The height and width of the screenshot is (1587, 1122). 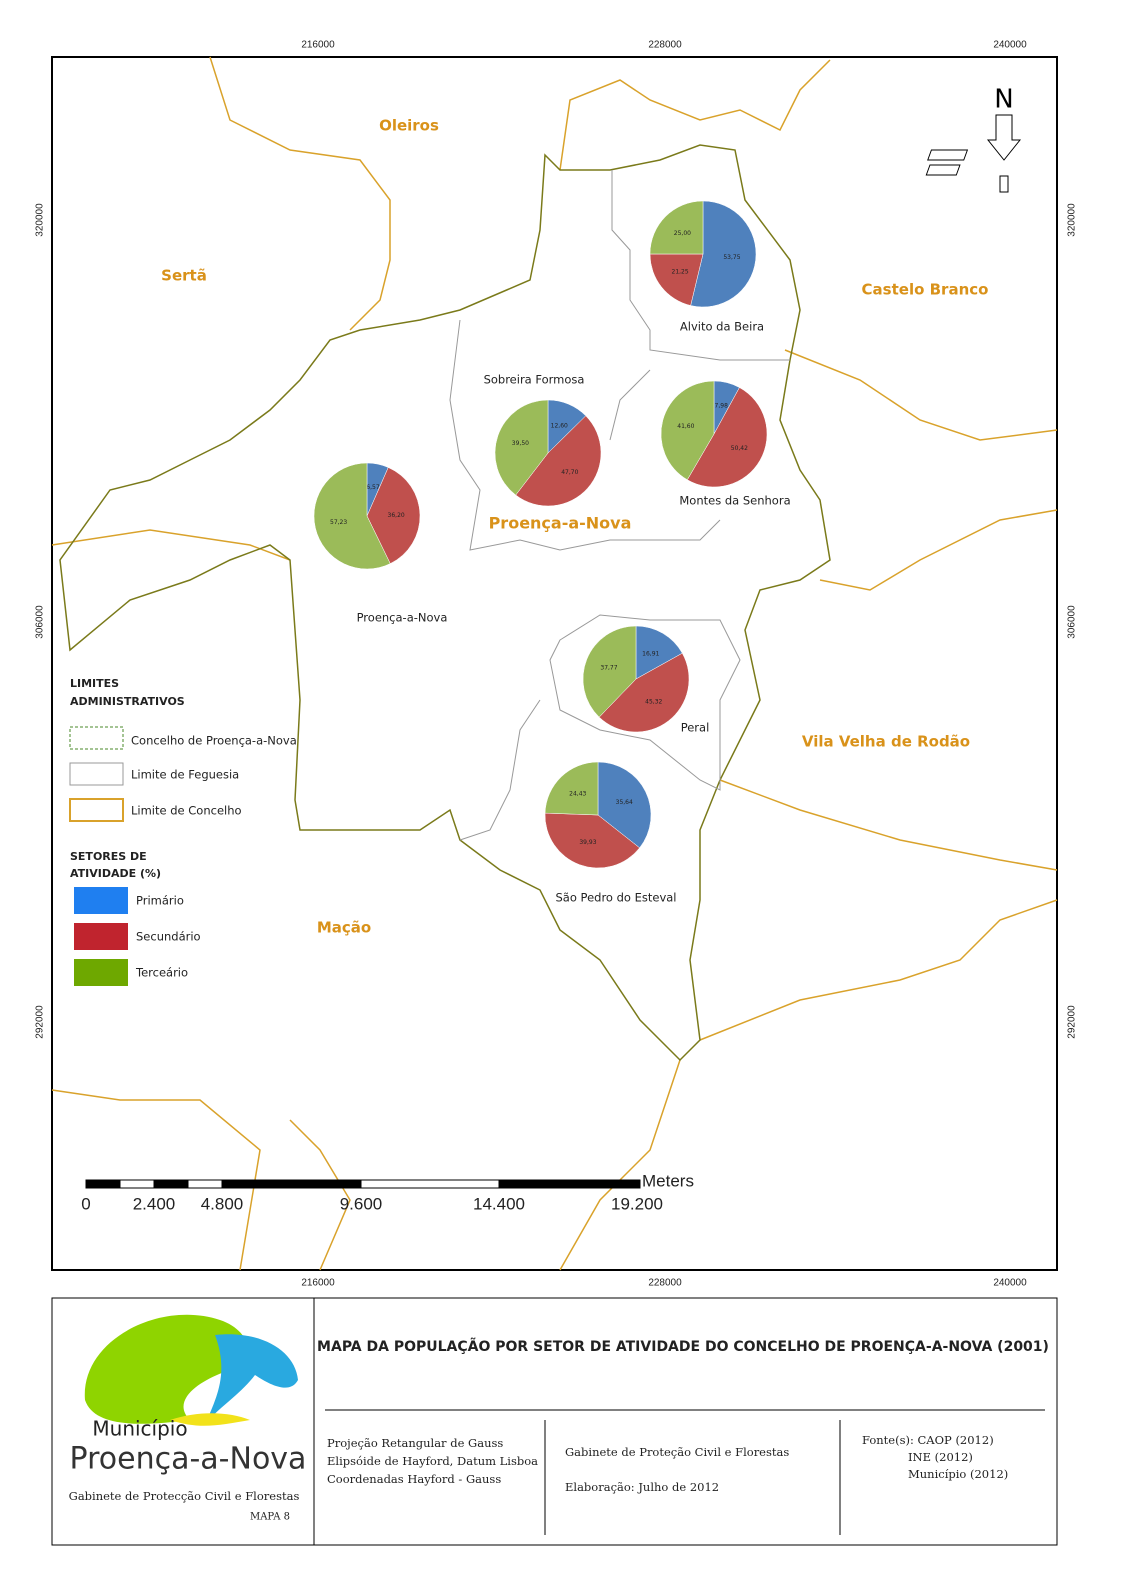 What do you see at coordinates (677, 1452) in the screenshot?
I see `author: Gabinete de Proteção Civil e Florestas` at bounding box center [677, 1452].